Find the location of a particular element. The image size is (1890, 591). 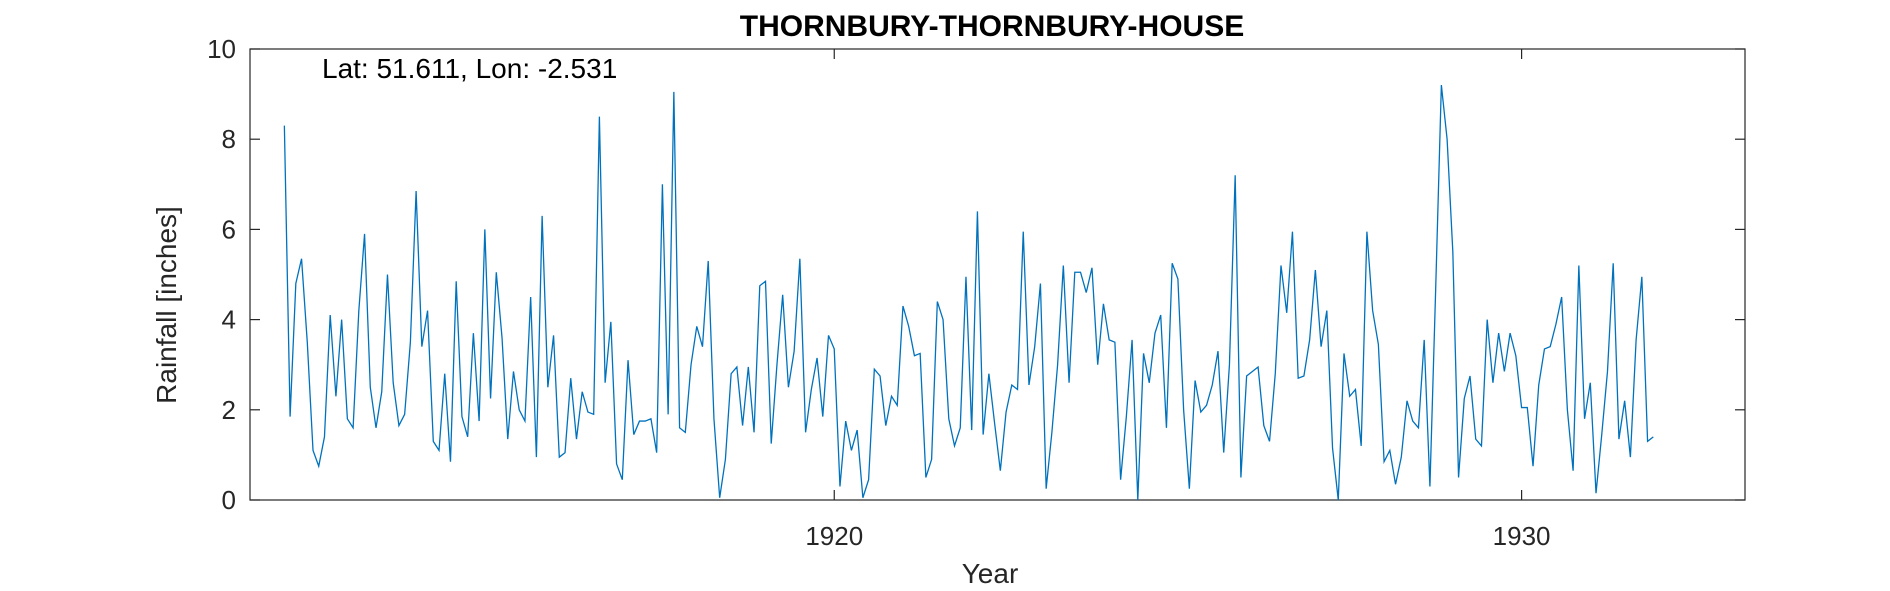

chart-title: THORNBURY-THORNBURY-HOUSE is located at coordinates (992, 26).